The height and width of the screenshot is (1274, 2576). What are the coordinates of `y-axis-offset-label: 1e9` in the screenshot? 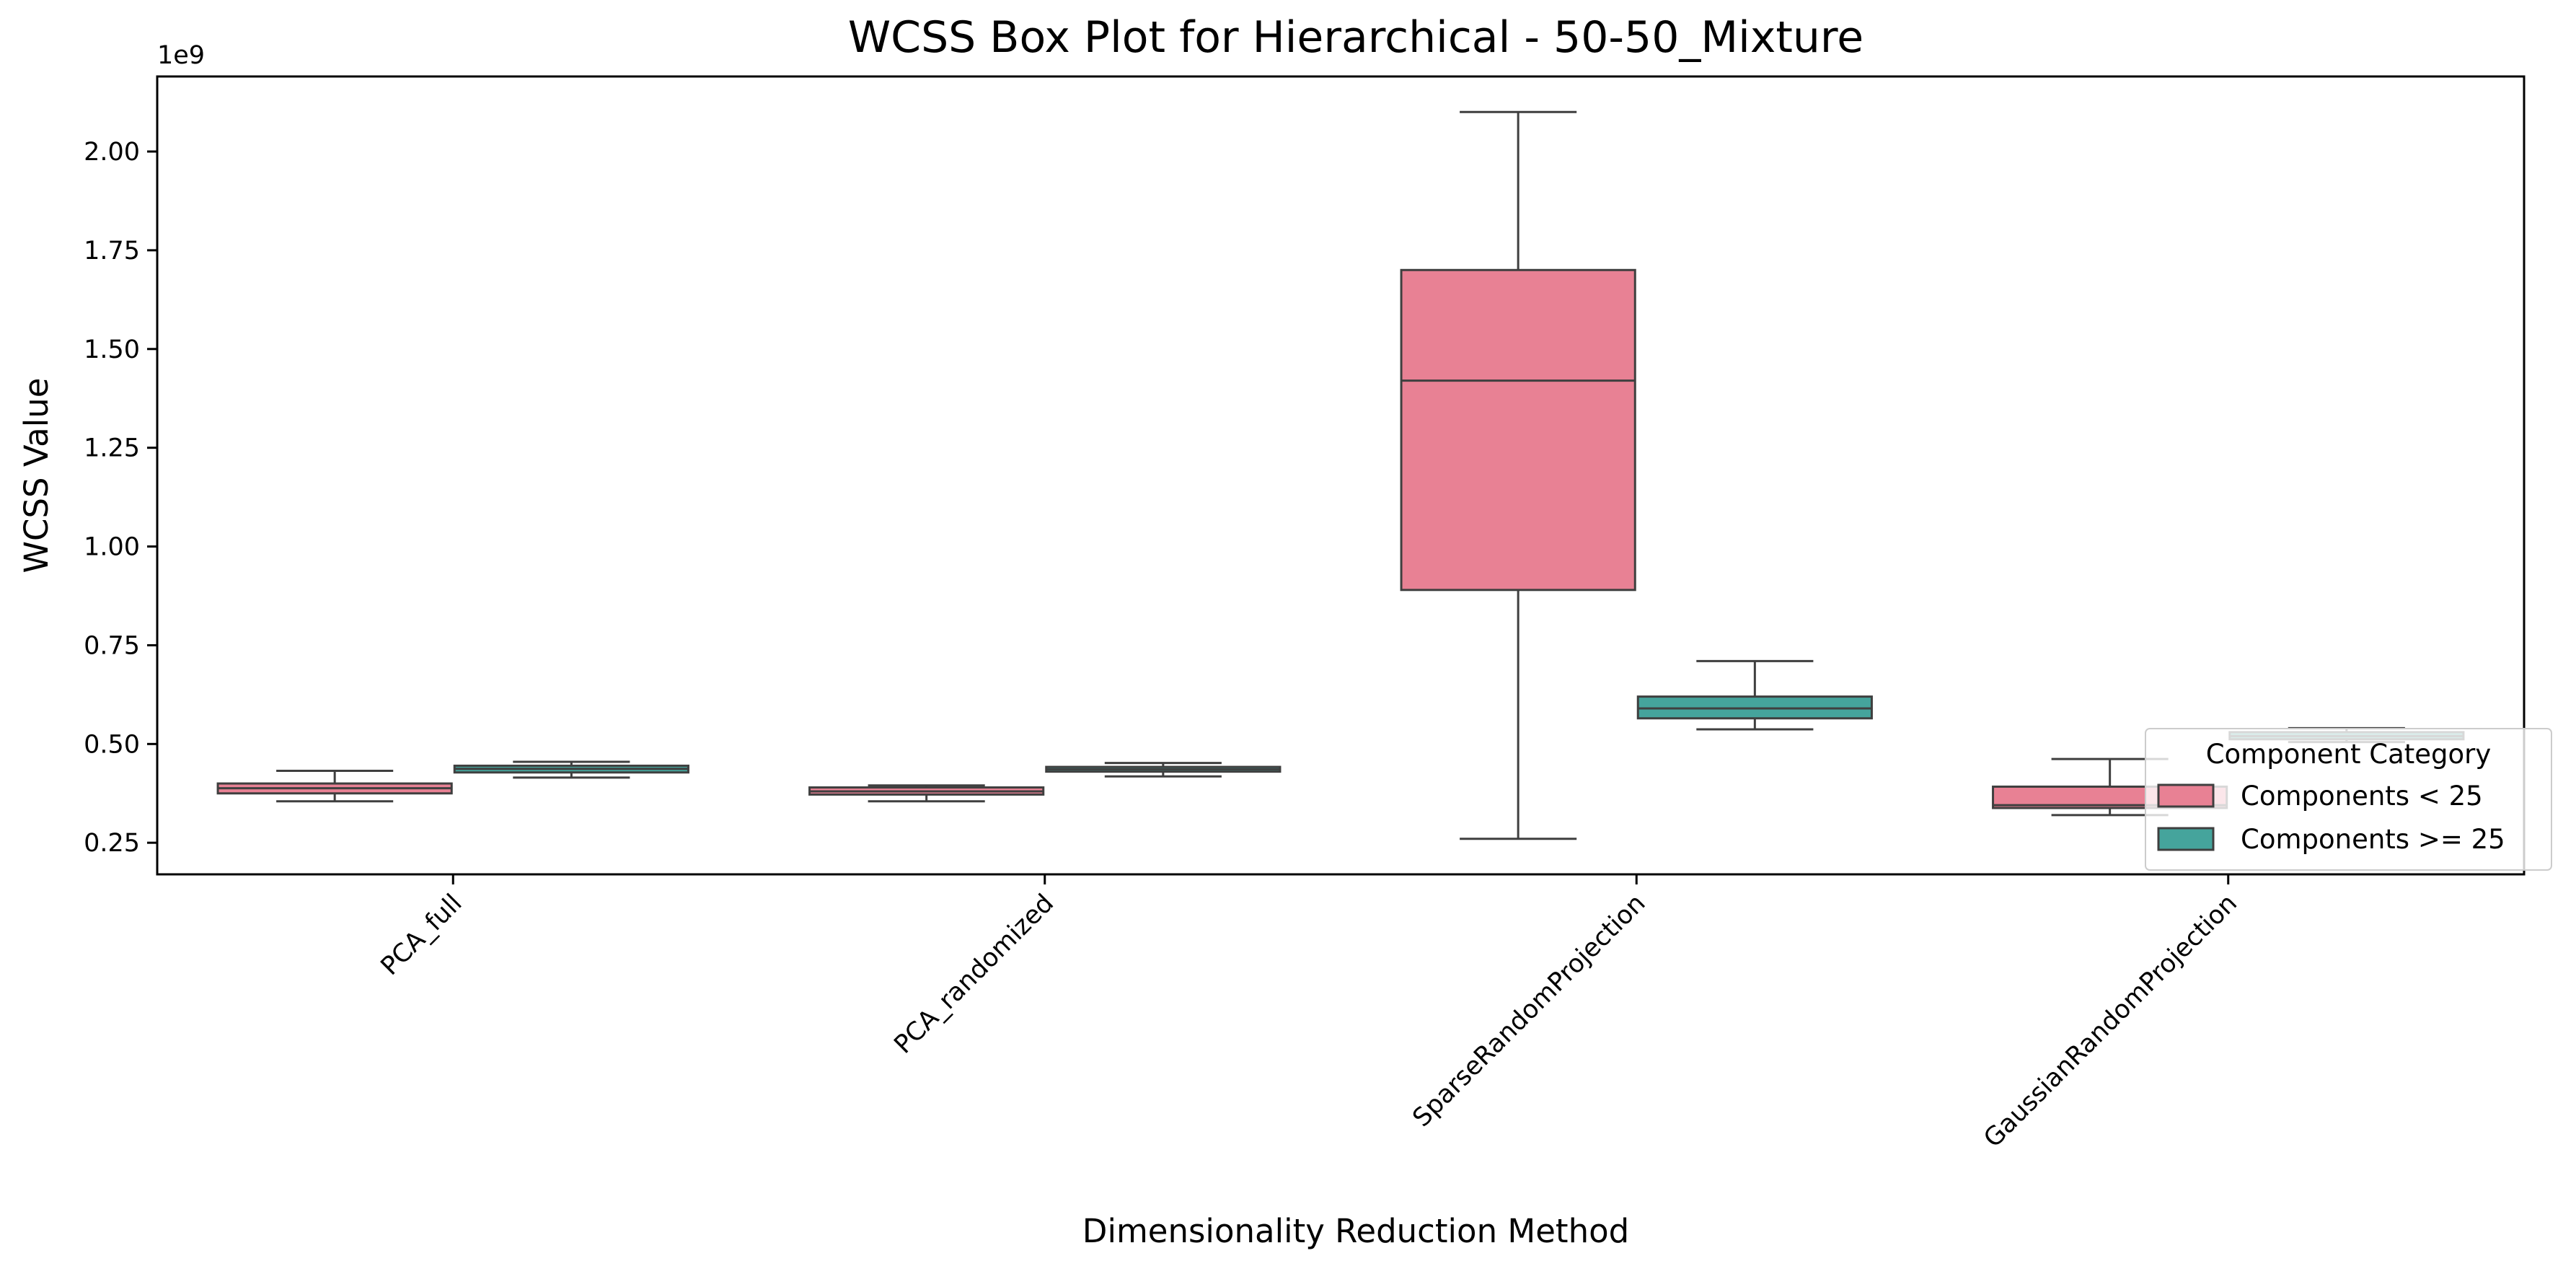 It's located at (181, 56).